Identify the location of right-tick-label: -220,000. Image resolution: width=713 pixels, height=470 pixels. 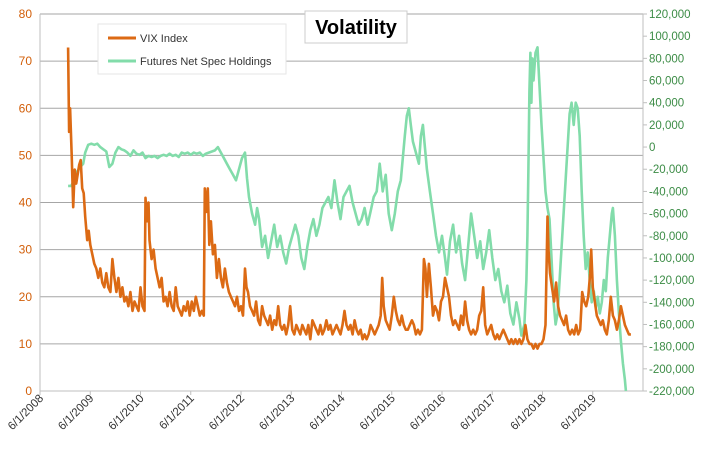
(671, 392).